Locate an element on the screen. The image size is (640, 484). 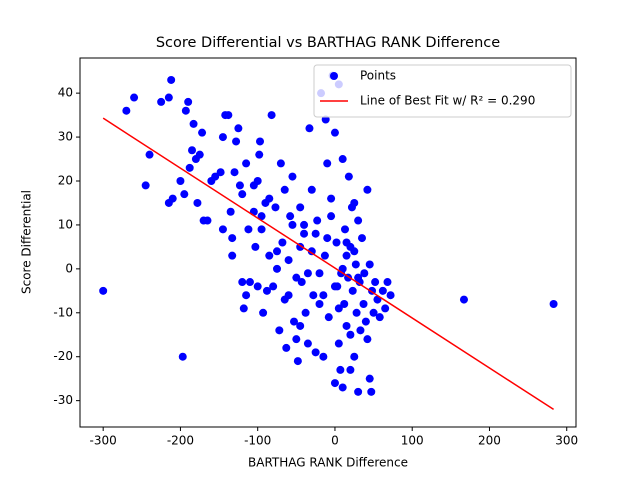
x-tick-label: -200 is located at coordinates (180, 441).